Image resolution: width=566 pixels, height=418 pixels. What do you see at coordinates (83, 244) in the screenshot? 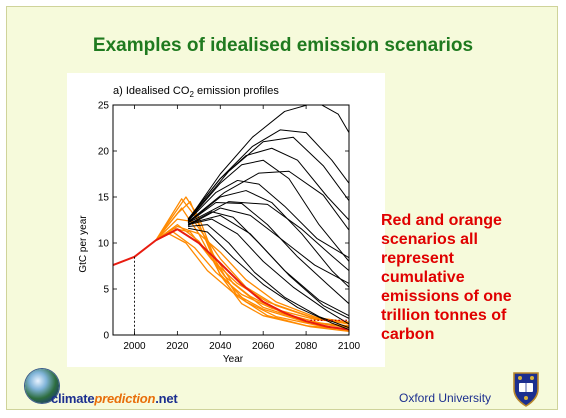
I see `y-axis-label: GtC per year` at bounding box center [83, 244].